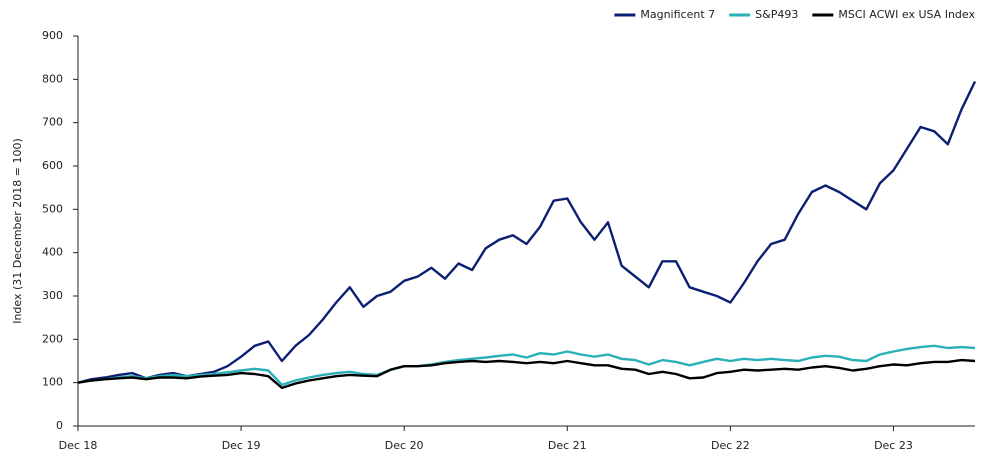  I want to click on y-tick-label: 700, so click(52, 122).